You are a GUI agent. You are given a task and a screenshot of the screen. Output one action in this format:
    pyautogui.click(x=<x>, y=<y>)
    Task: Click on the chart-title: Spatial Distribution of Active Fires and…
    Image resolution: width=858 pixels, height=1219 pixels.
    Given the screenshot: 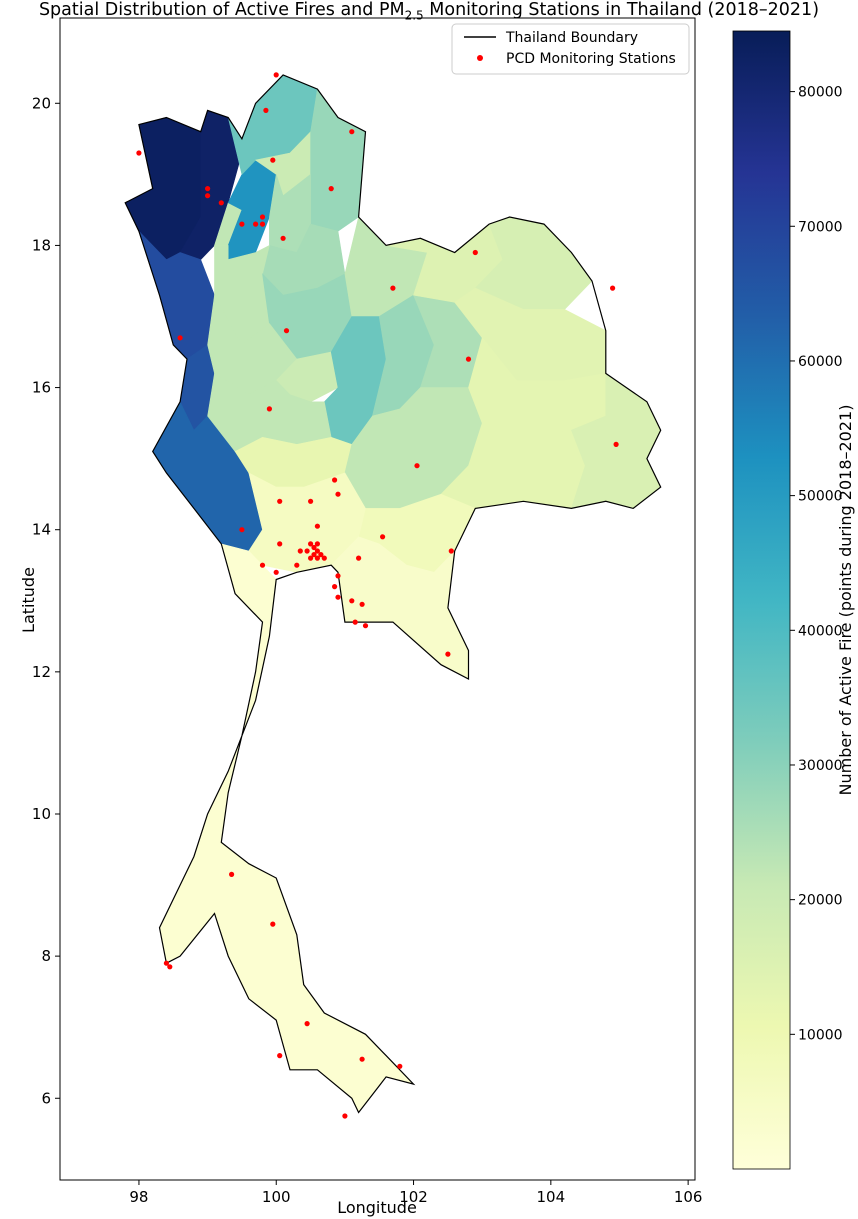 What is the action you would take?
    pyautogui.click(x=429, y=11)
    